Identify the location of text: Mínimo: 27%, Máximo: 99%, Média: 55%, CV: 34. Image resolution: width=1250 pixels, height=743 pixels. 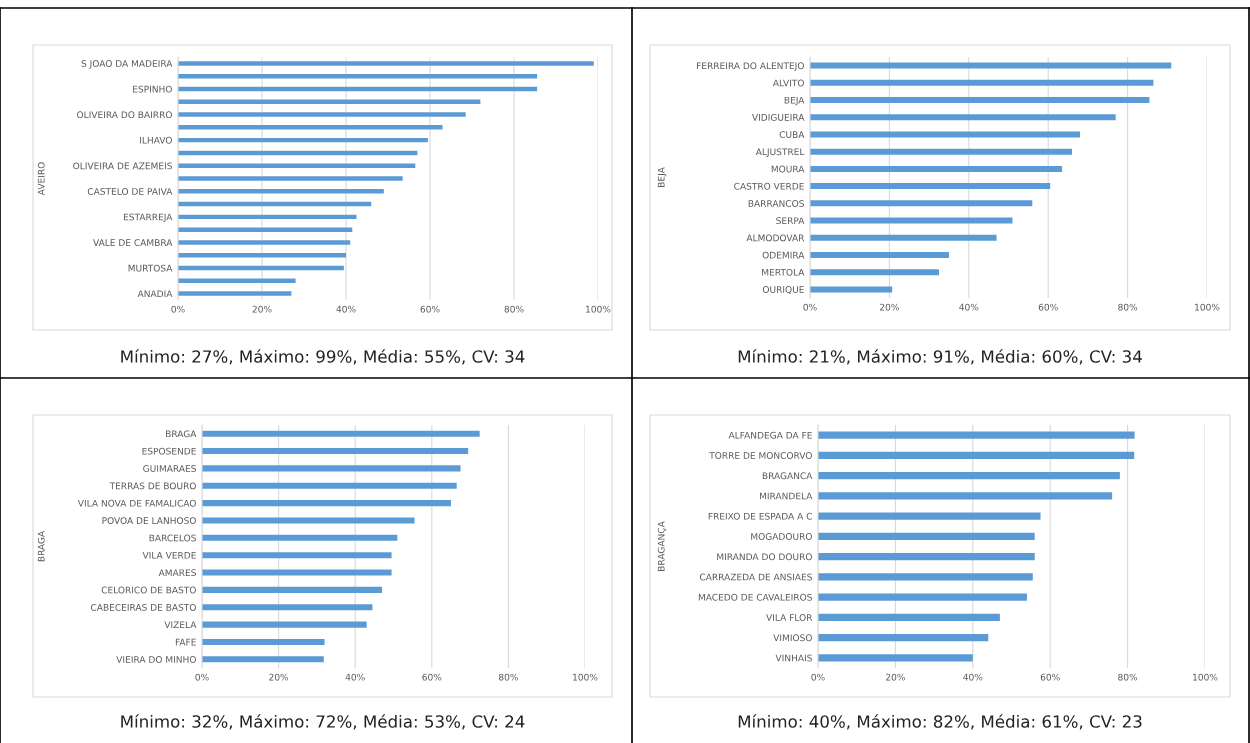
(323, 357).